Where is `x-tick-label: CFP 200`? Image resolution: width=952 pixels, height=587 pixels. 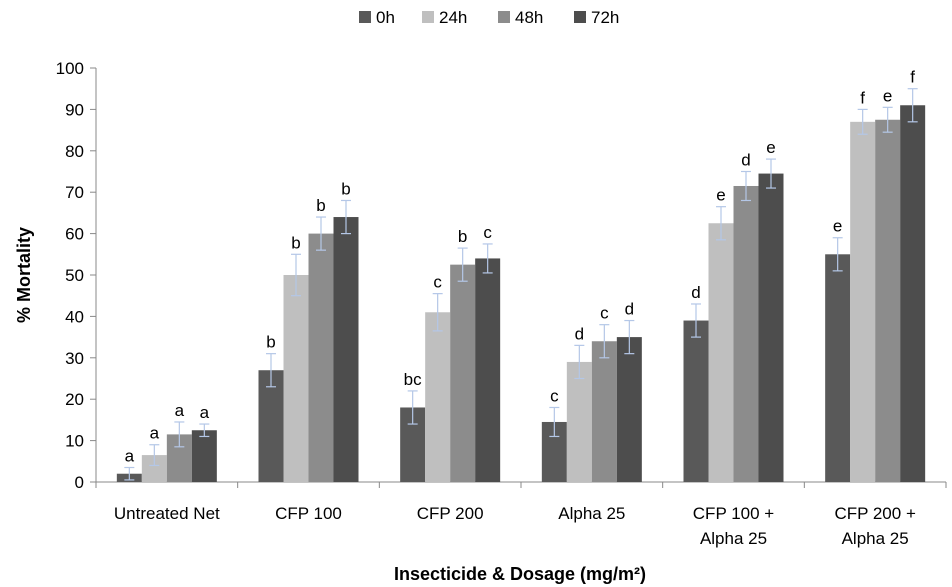
x-tick-label: CFP 200 is located at coordinates (450, 513).